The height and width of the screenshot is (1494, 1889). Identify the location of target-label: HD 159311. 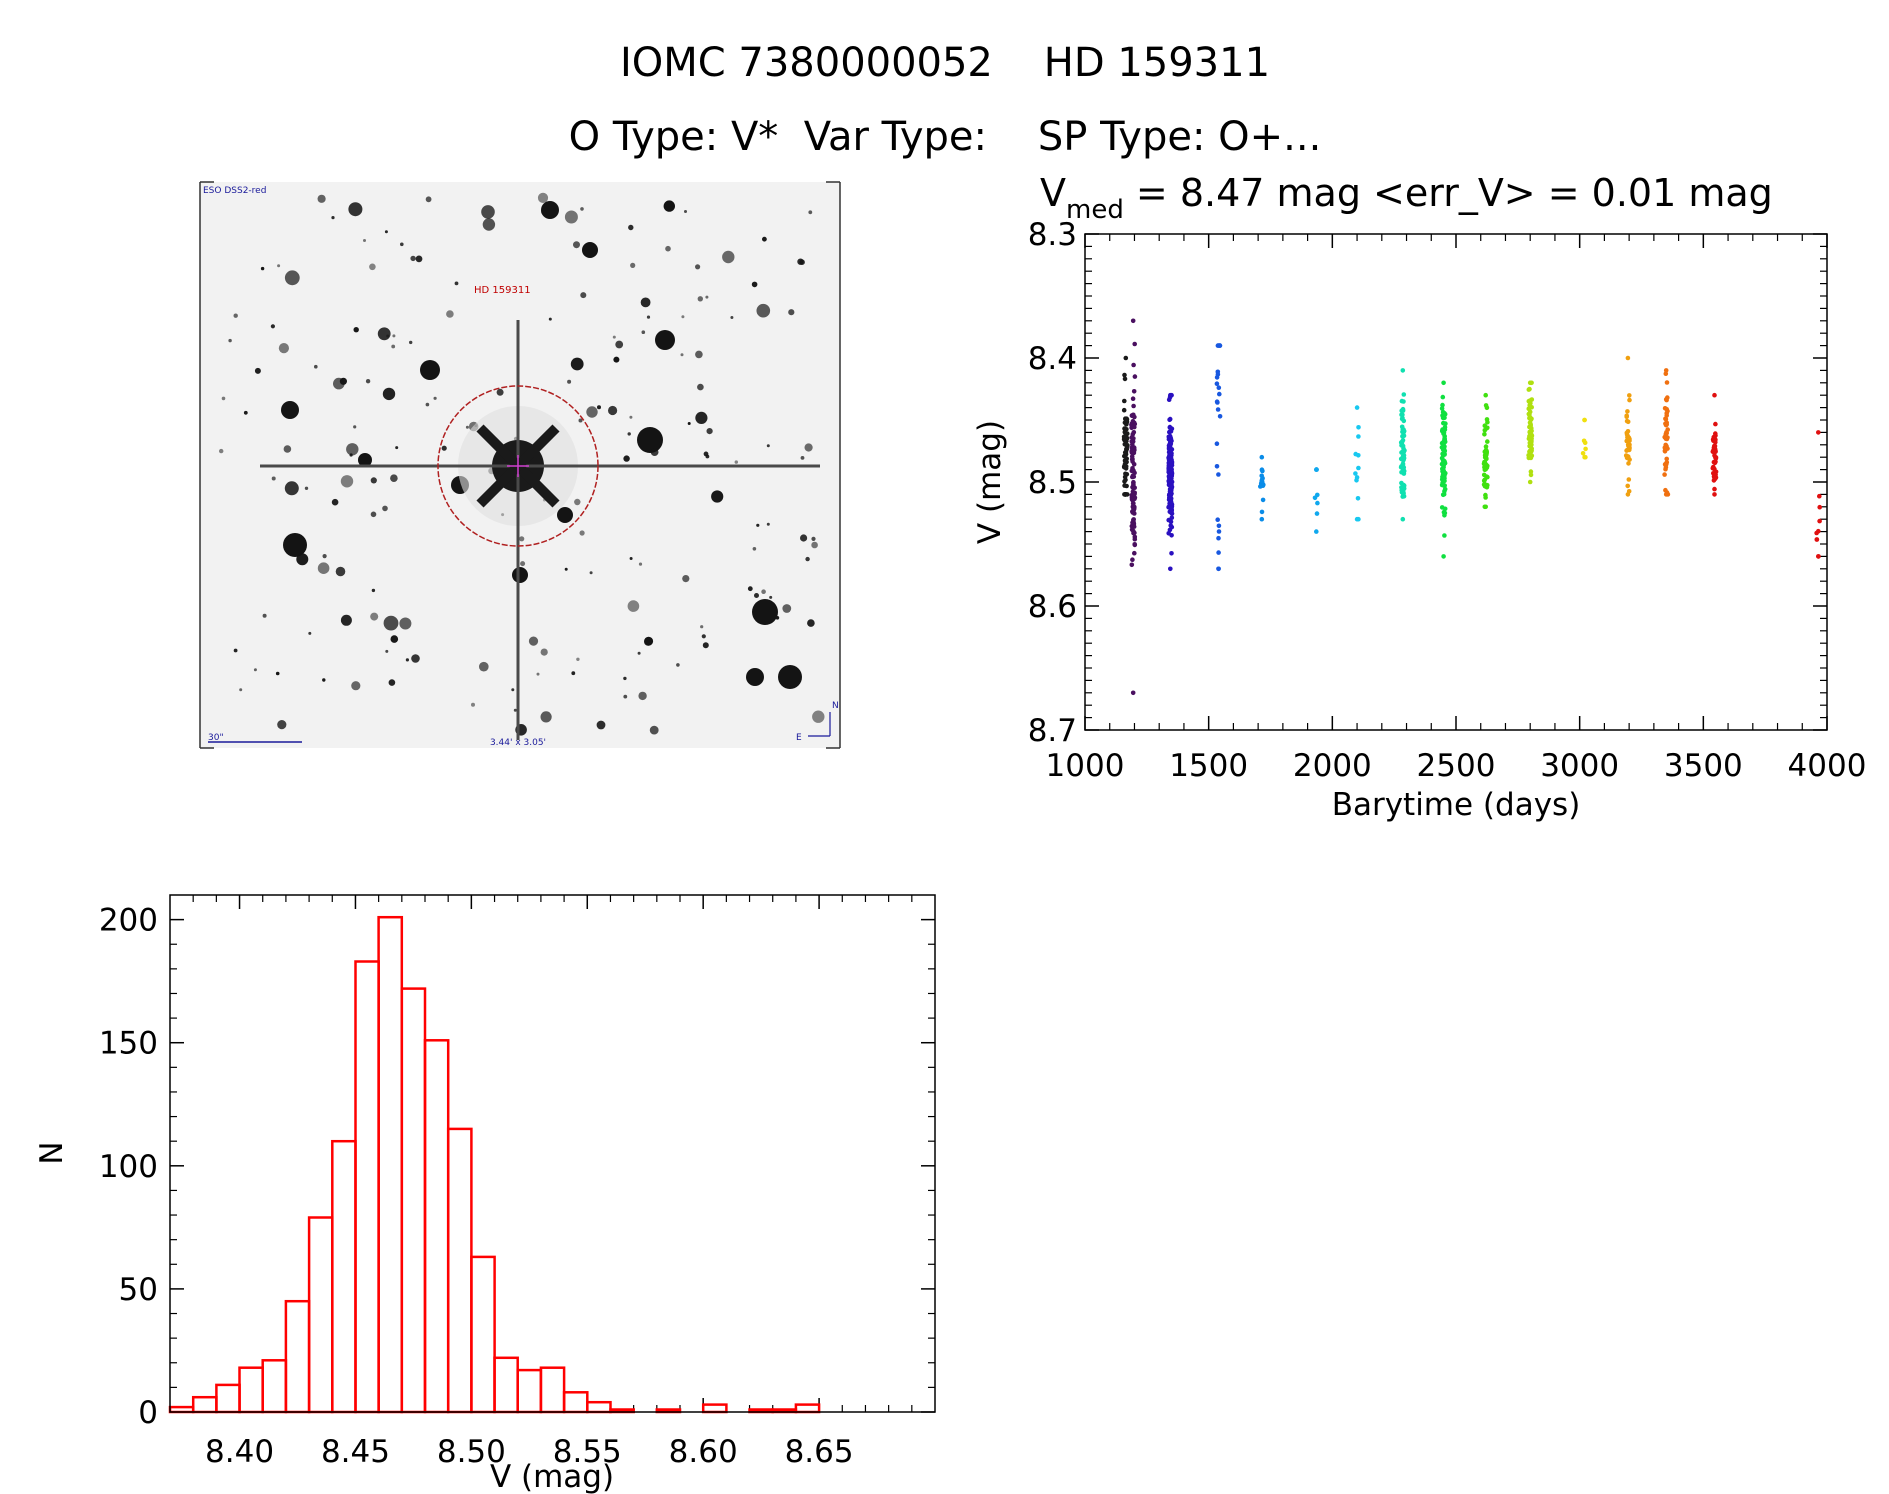
(502, 290).